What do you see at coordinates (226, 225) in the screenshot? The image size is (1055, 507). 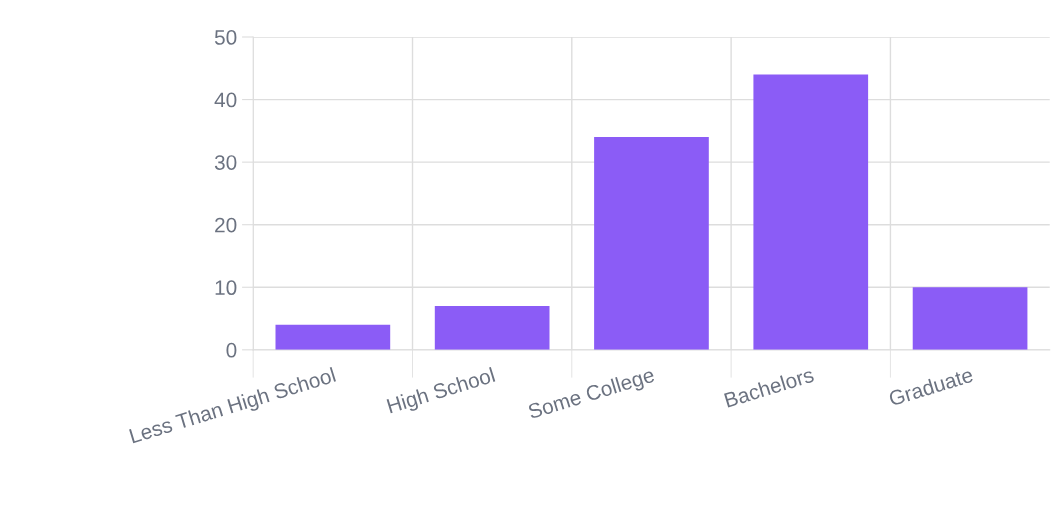 I see `y-tick-label: 20` at bounding box center [226, 225].